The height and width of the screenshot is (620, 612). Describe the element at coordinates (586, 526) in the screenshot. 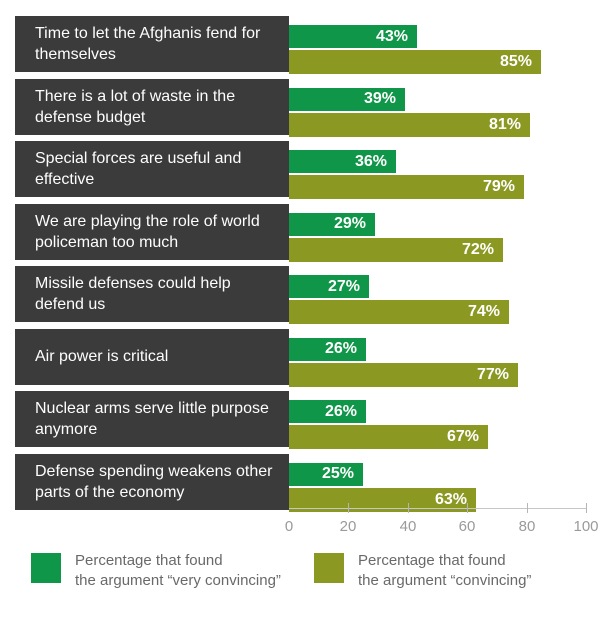

I see `x-axis-tick-label: 100` at that location.